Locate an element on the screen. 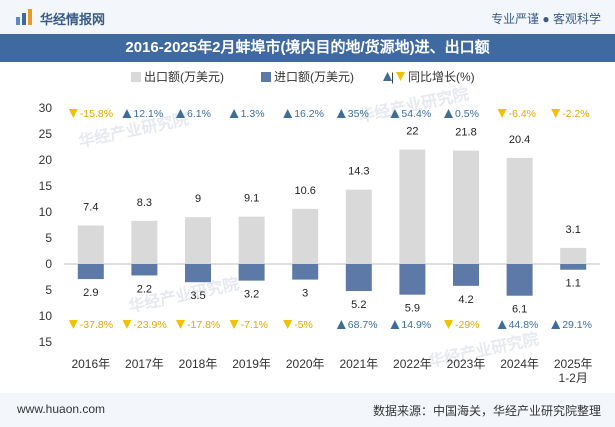 Image resolution: width=615 pixels, height=427 pixels. import-growth-label: -17.8% is located at coordinates (203, 325).